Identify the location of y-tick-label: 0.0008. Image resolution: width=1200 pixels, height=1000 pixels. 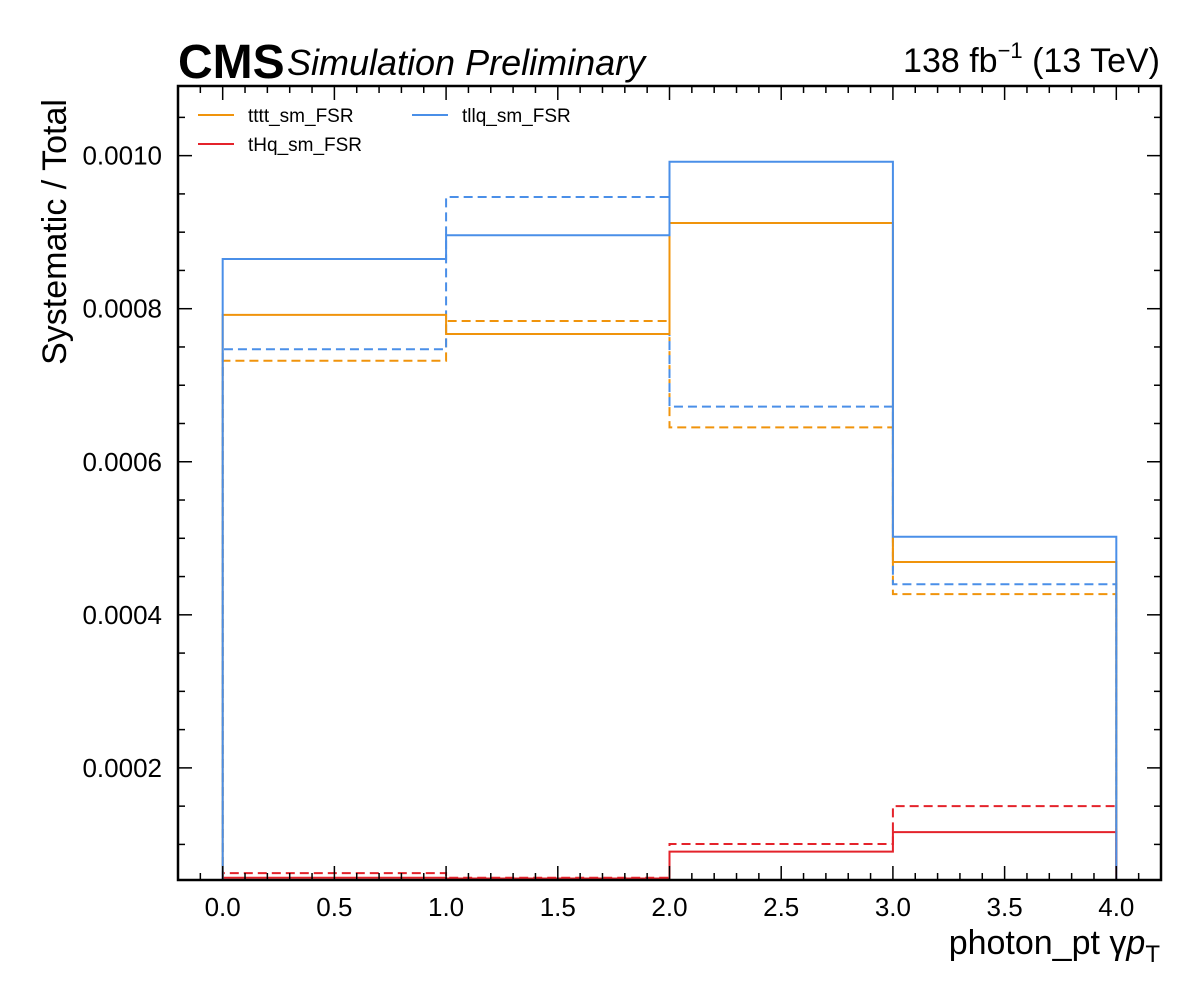
(122, 309).